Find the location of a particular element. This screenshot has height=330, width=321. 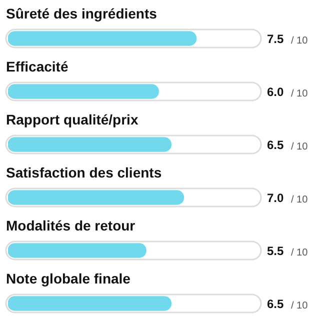

y-tick-label: Satisfaction des clients is located at coordinates (84, 172).